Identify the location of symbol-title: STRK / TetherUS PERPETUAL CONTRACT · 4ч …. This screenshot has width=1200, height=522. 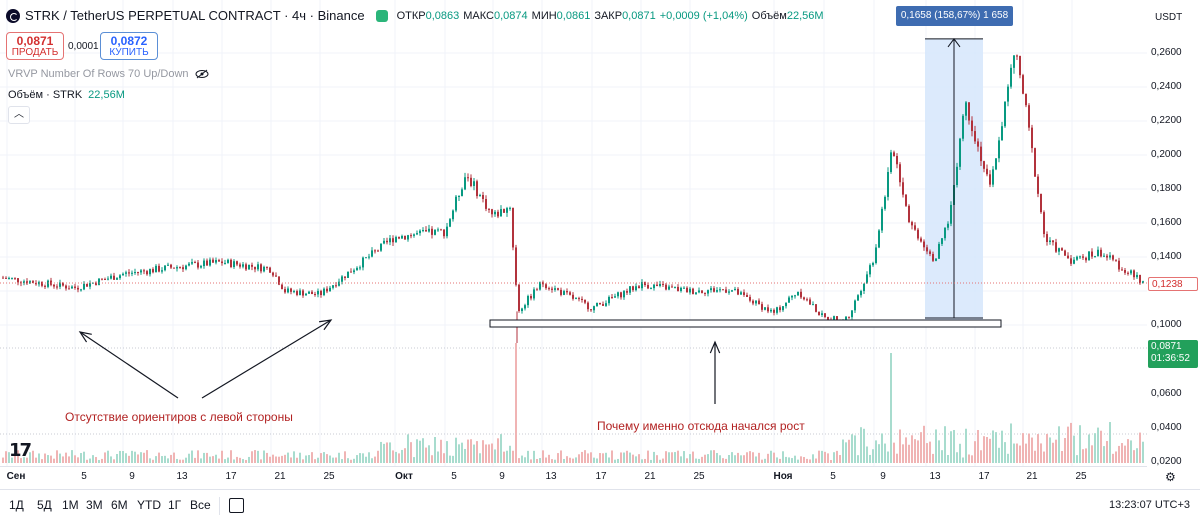
(195, 15).